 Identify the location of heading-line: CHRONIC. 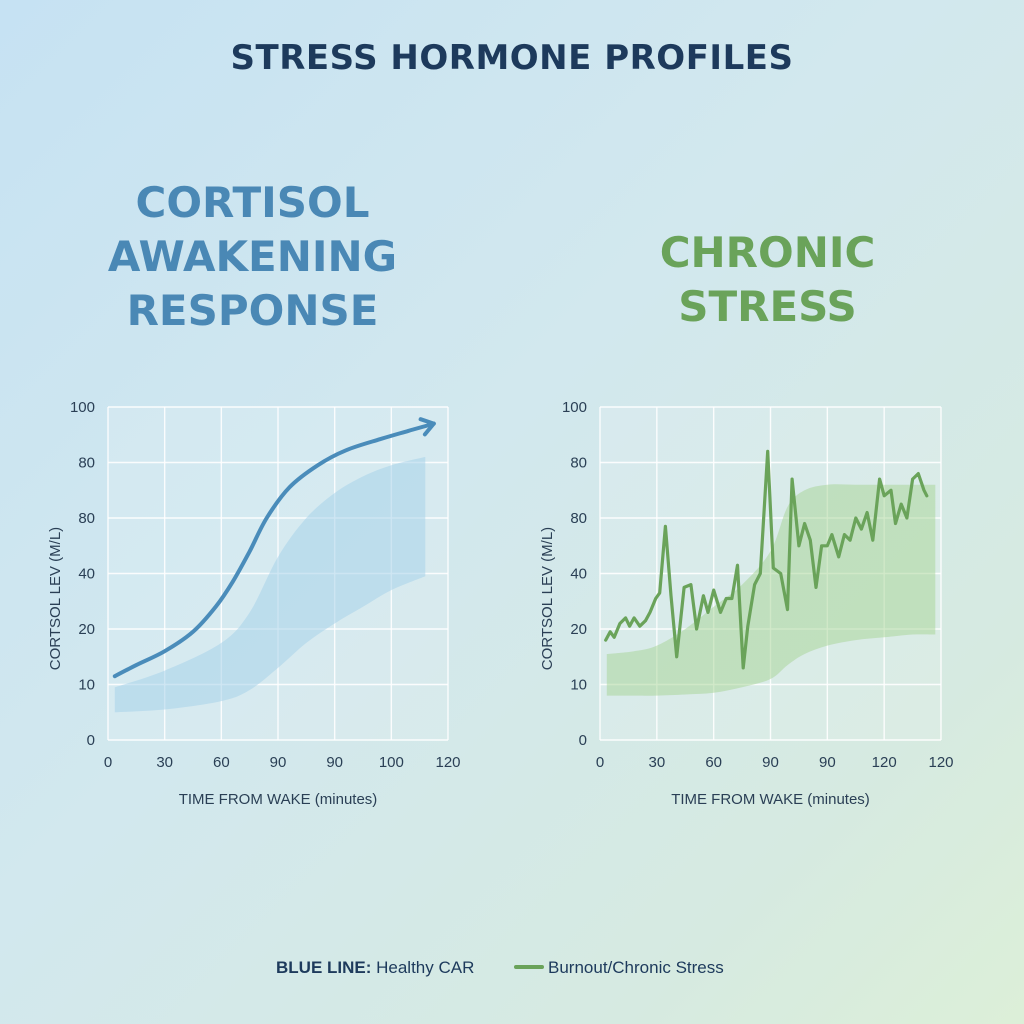
(767, 252).